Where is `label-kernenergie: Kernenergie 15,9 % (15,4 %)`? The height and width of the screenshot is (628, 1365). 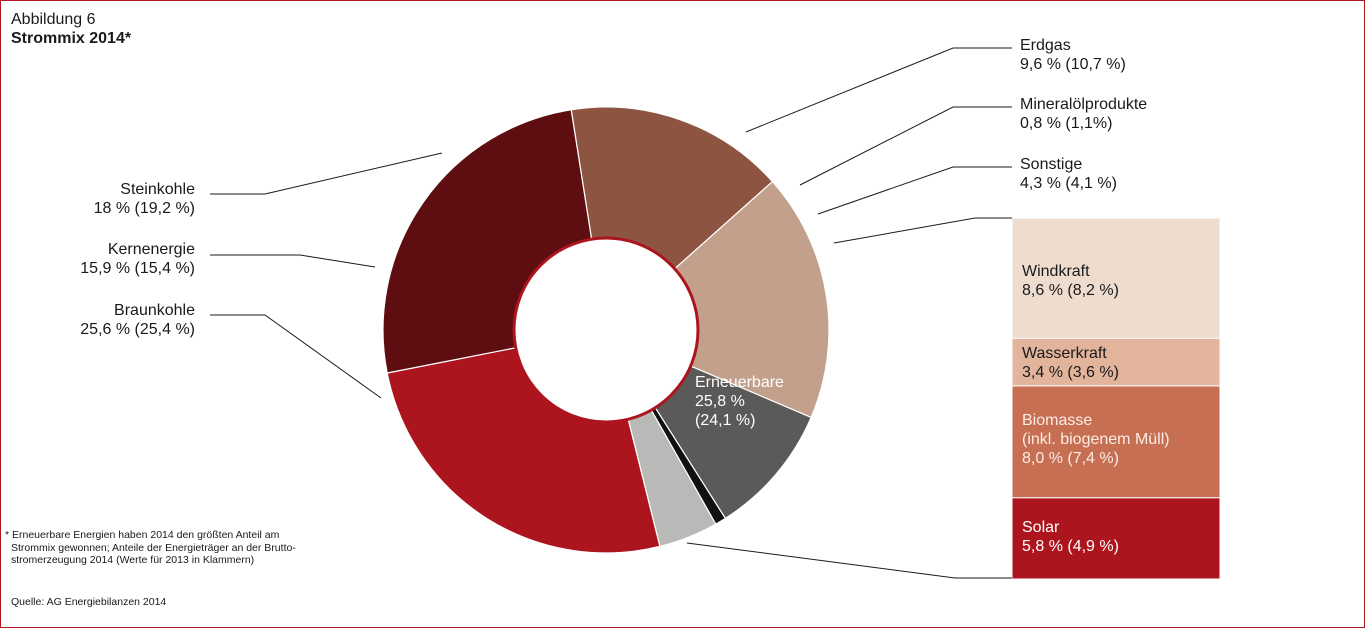 label-kernenergie: Kernenergie 15,9 % (15,4 %) is located at coordinates (137, 259).